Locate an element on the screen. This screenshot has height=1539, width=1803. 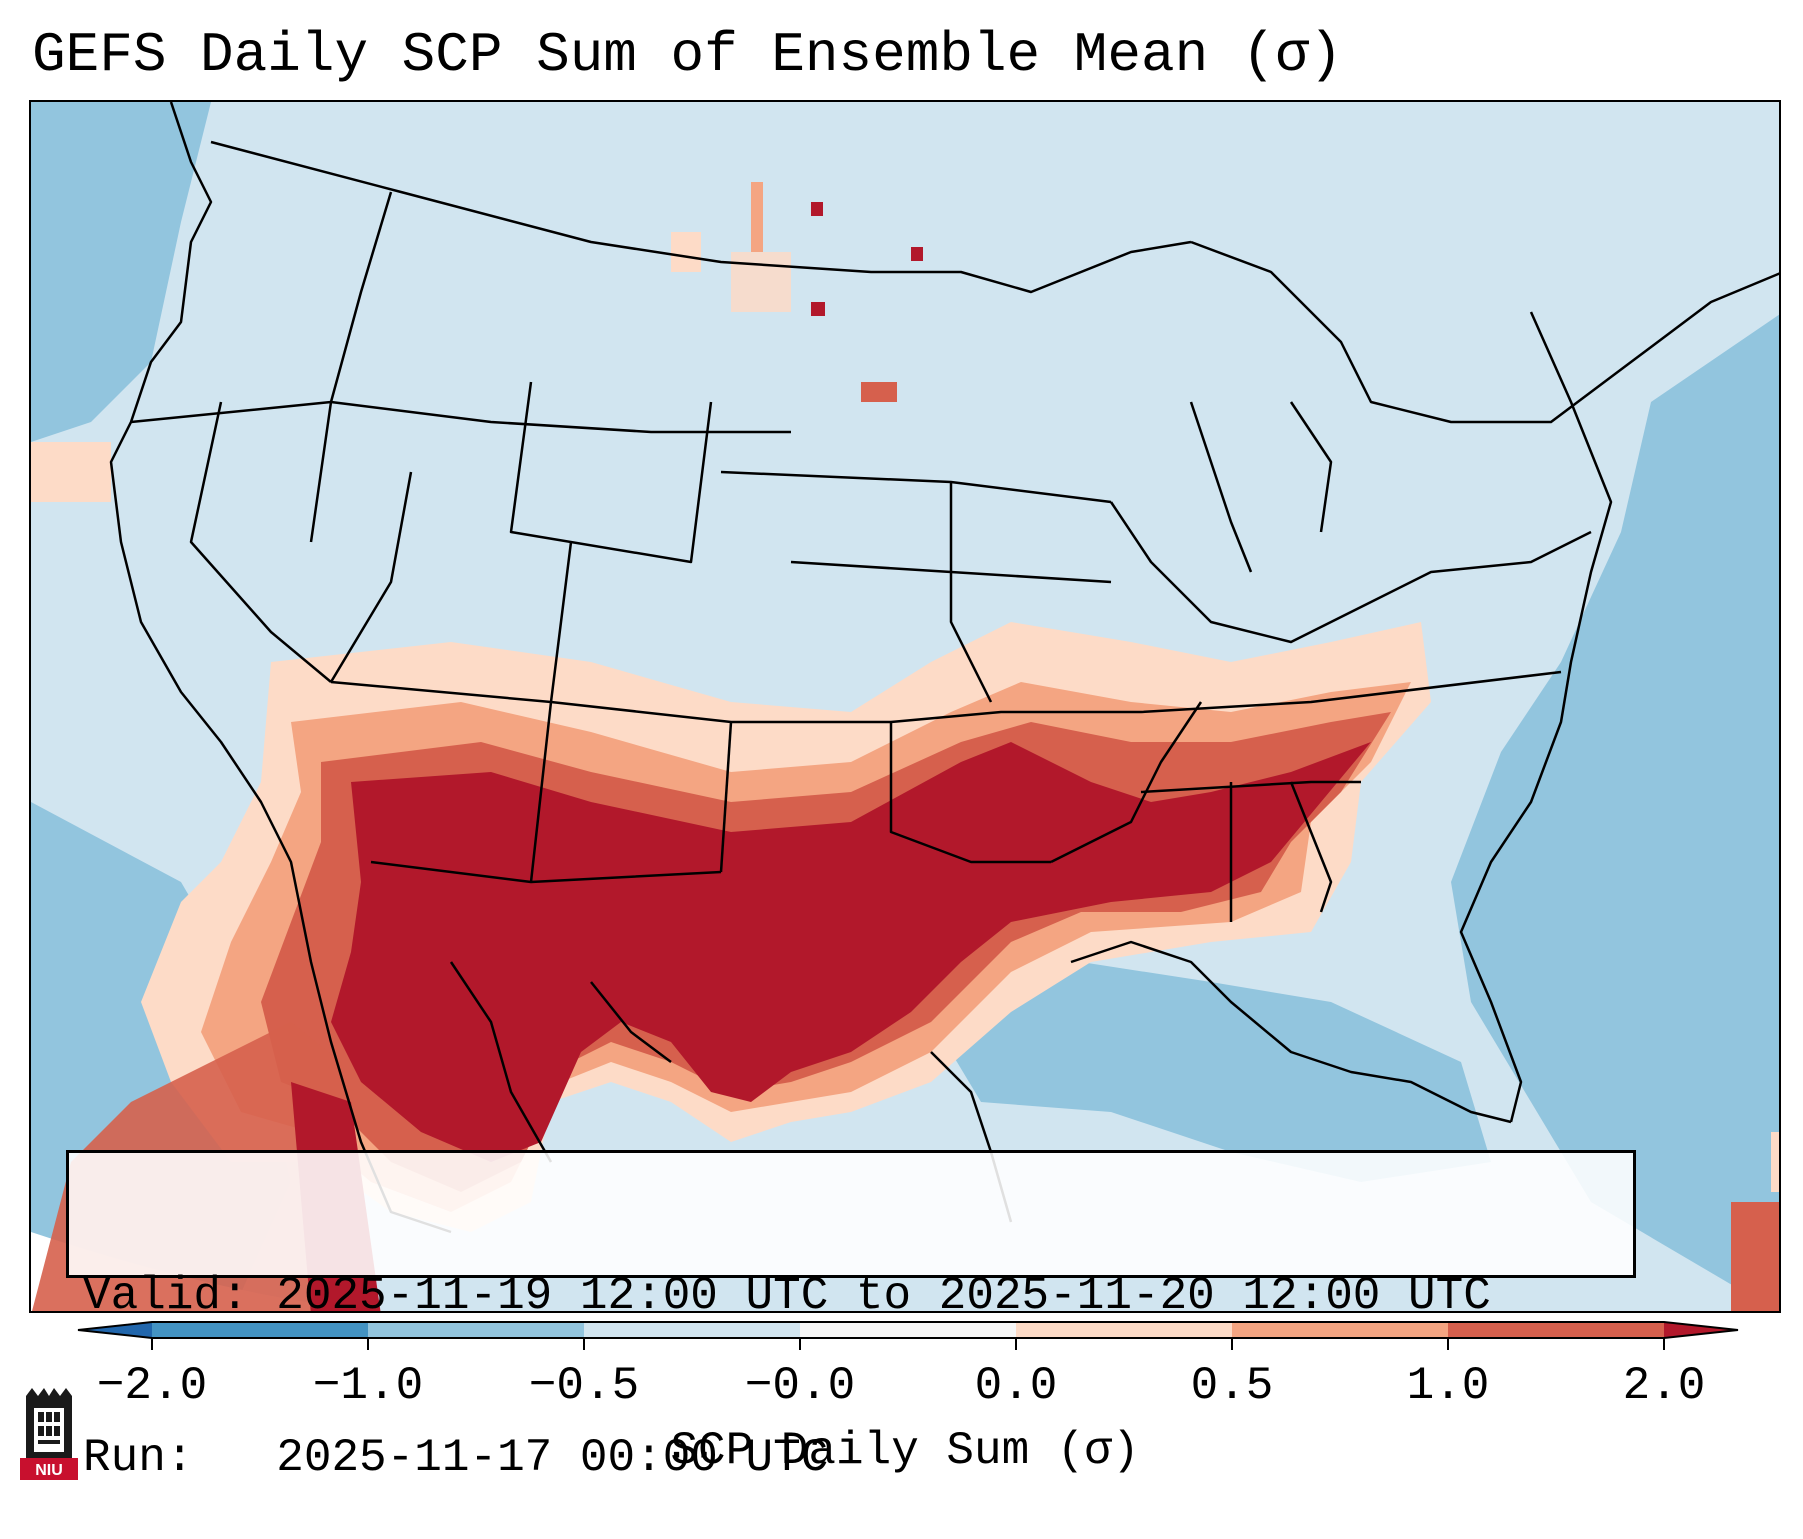
colorbar-tick-label: 2.0 is located at coordinates (1664, 1386).